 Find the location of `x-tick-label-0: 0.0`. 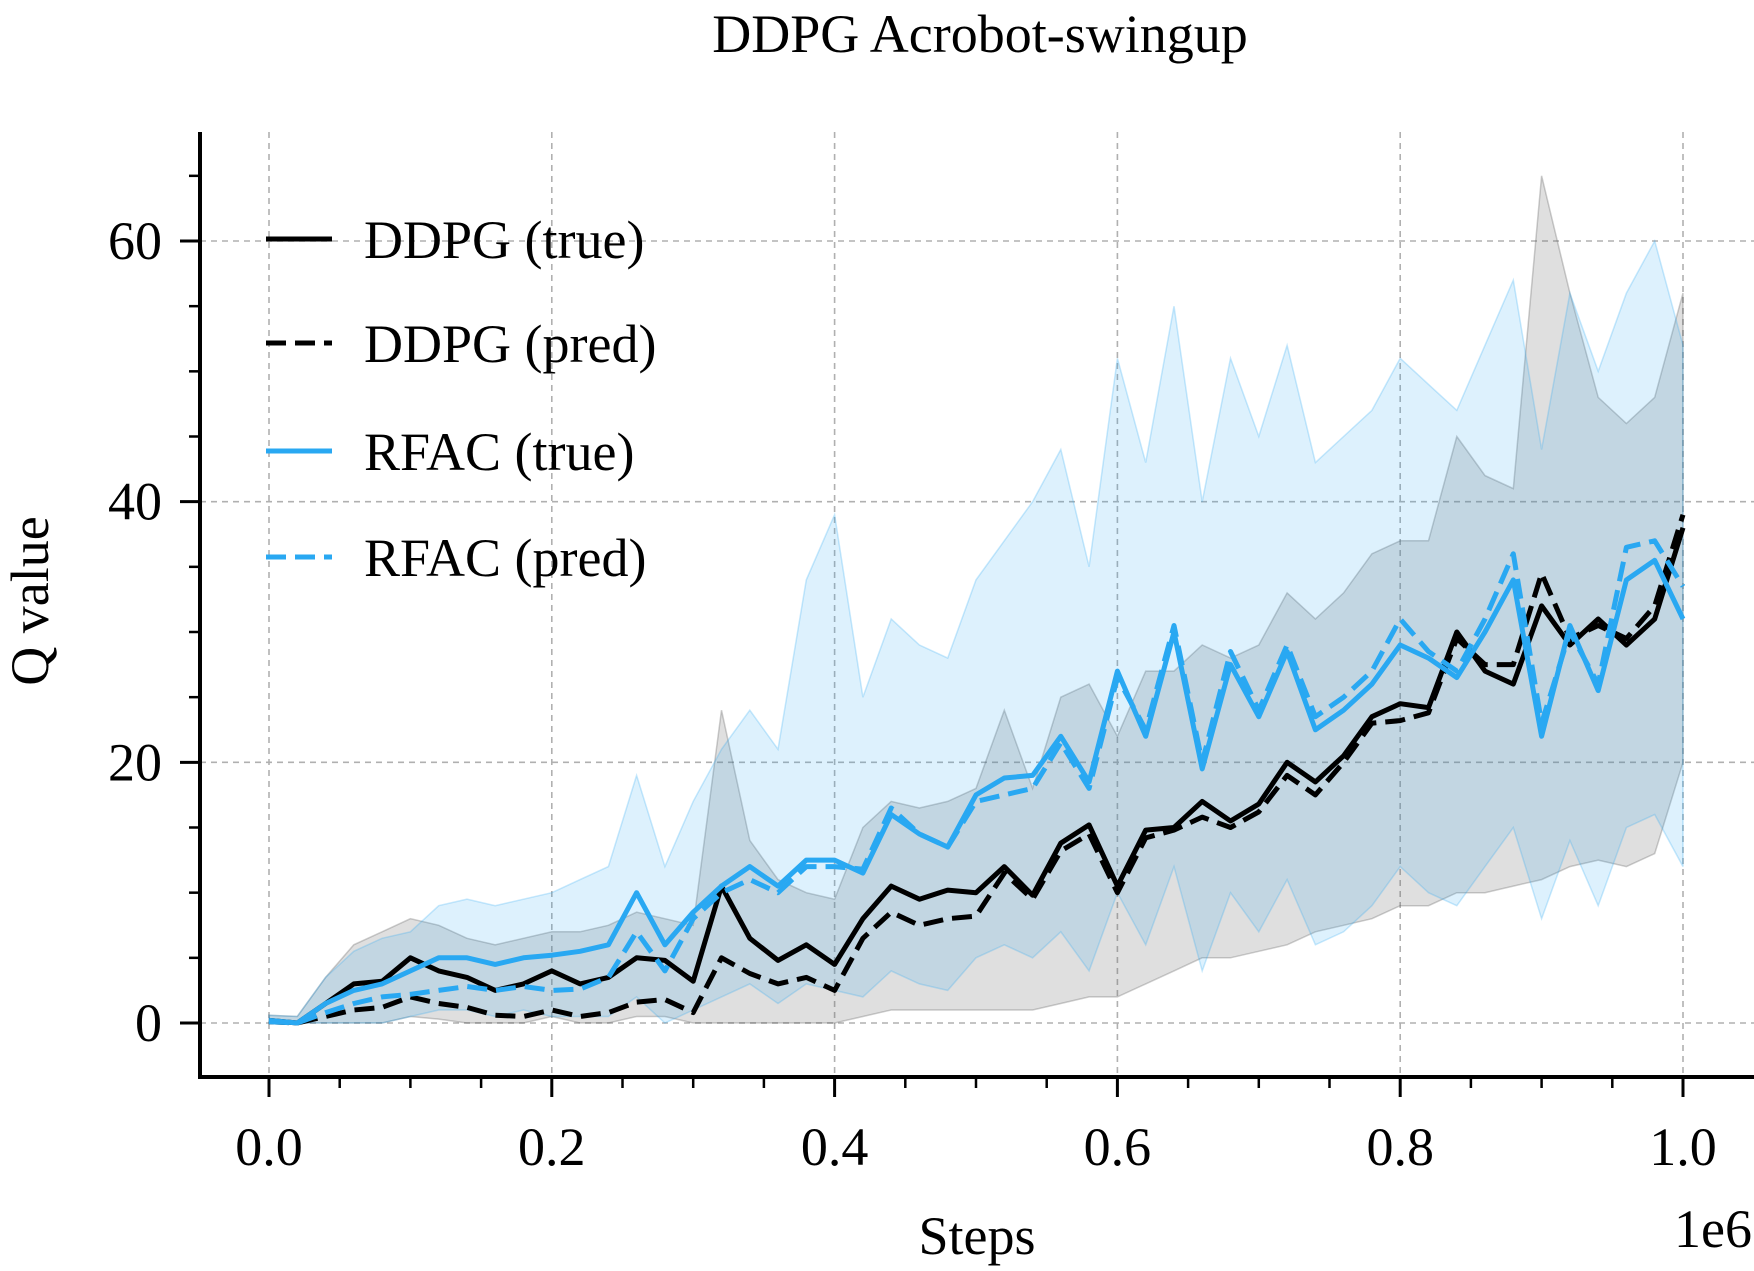

x-tick-label-0: 0.0 is located at coordinates (269, 1147).